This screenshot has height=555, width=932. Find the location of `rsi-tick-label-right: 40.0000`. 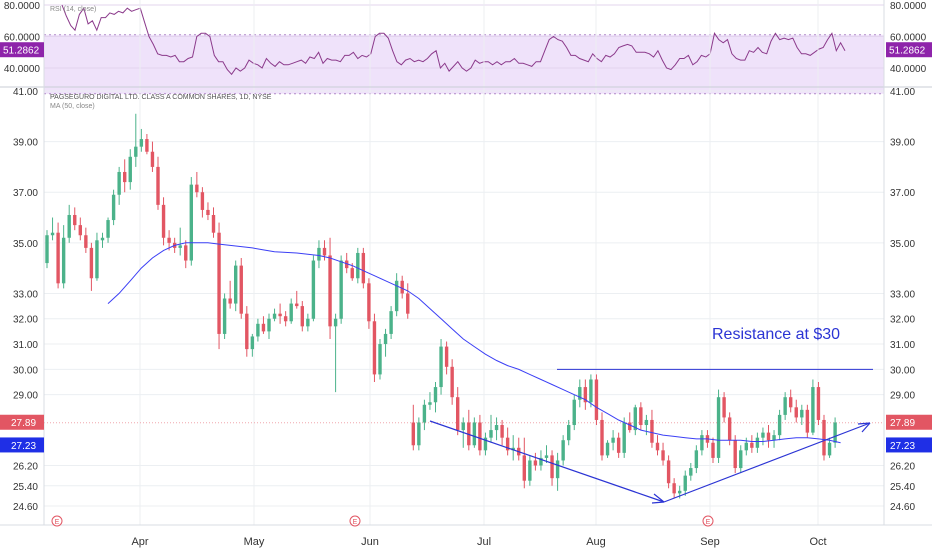

rsi-tick-label-right: 40.0000 is located at coordinates (908, 69).